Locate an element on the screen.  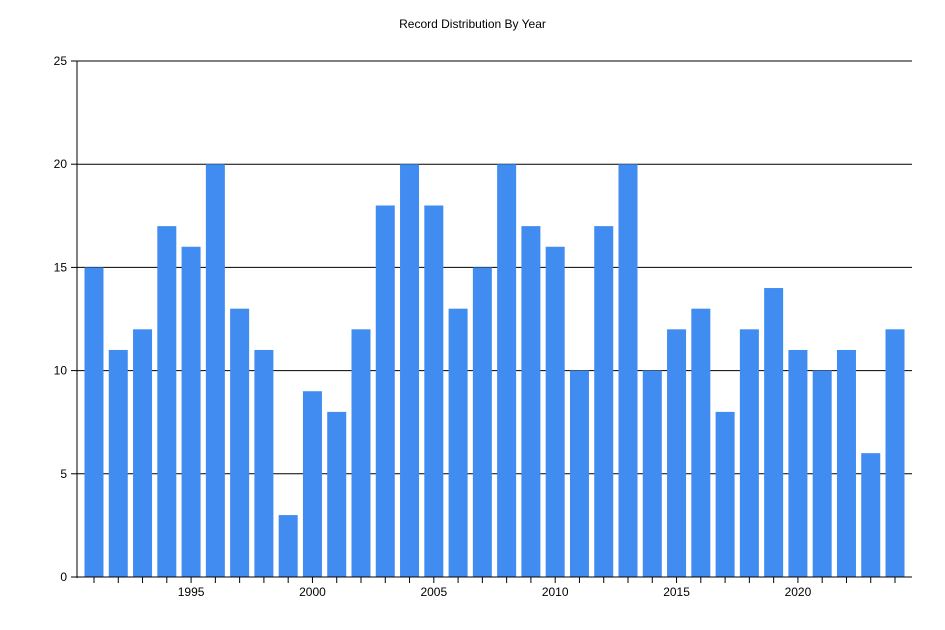
bar-2000 is located at coordinates (312, 484).